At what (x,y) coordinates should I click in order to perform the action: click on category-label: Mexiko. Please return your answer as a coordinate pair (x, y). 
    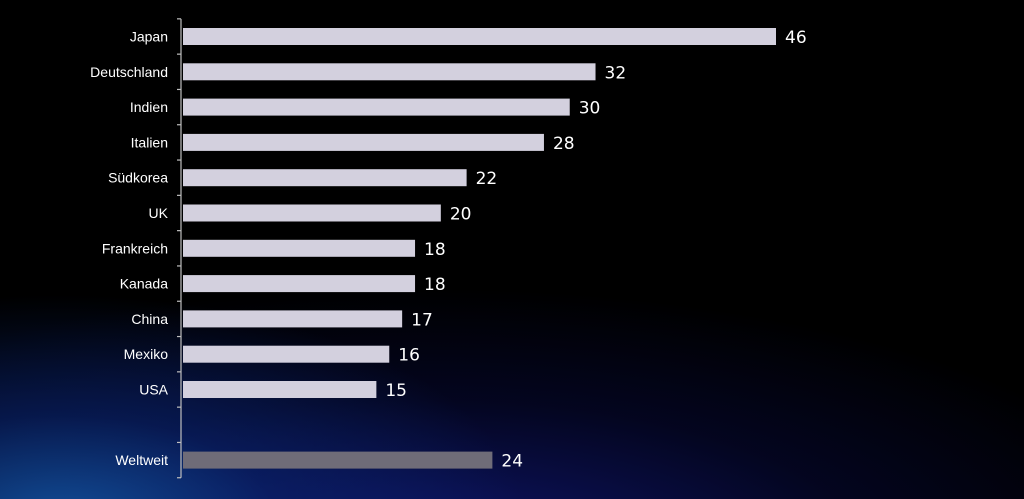
    Looking at the image, I should click on (146, 354).